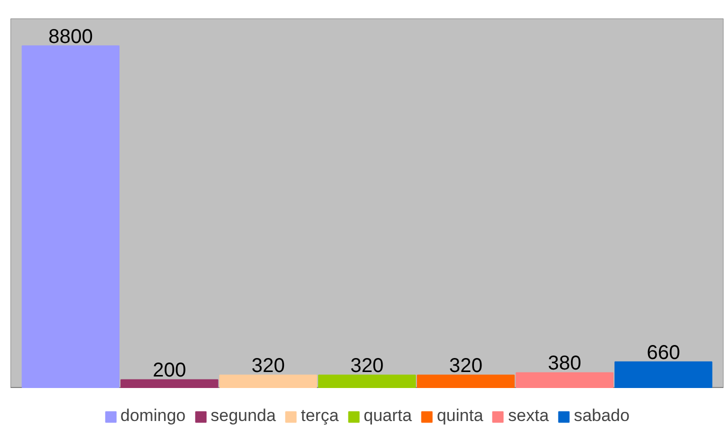 The height and width of the screenshot is (432, 725). What do you see at coordinates (319, 416) in the screenshot?
I see `legend-label: terça` at bounding box center [319, 416].